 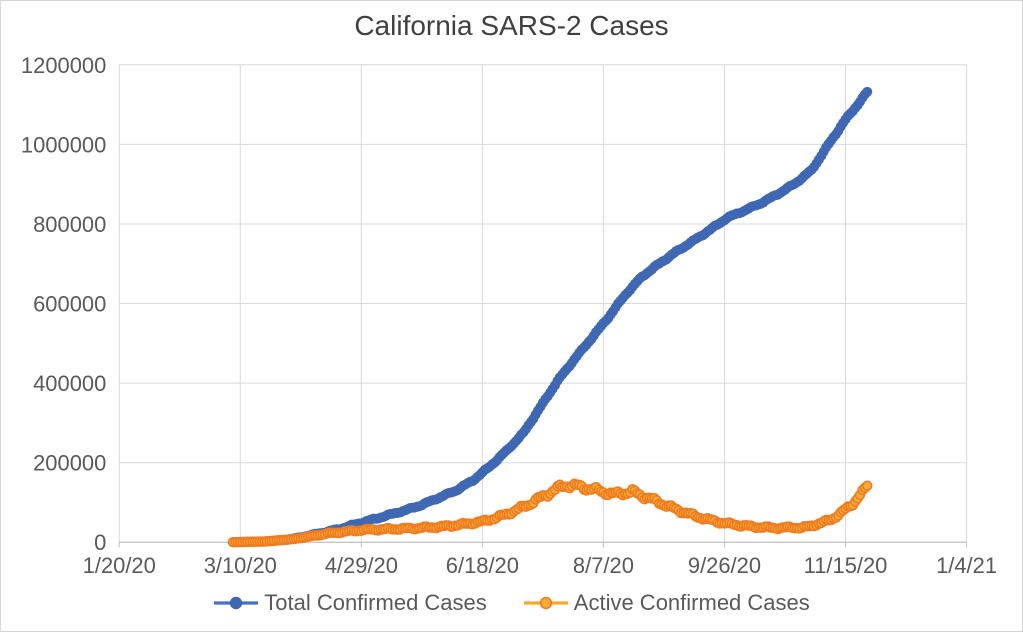 I want to click on series-active, so click(x=550, y=513).